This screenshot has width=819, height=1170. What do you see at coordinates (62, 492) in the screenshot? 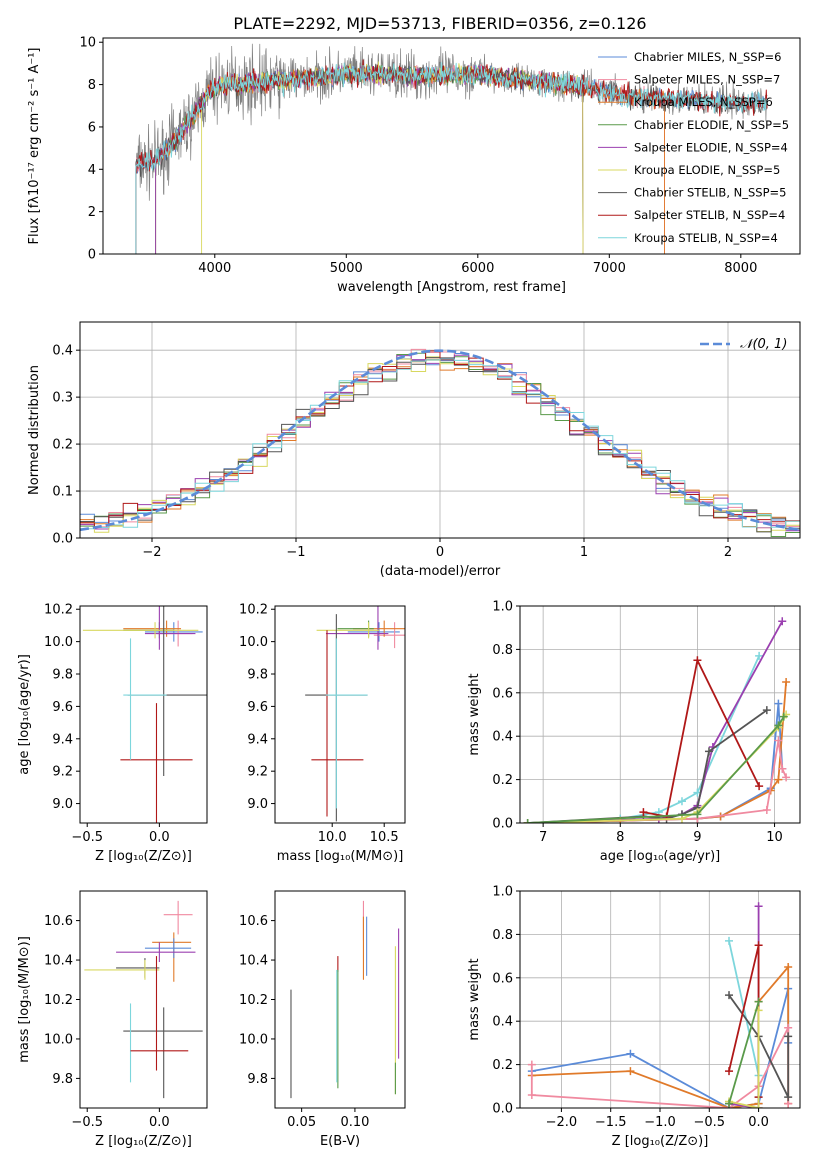
I see `y-tick-label: 0.1` at bounding box center [62, 492].